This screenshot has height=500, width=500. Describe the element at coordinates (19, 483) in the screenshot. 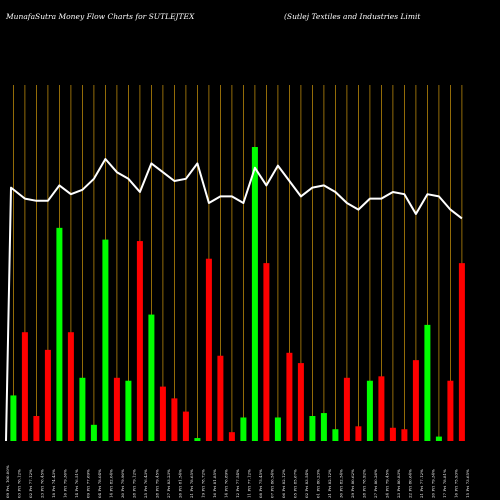

I see `x-tick-label-1: 03 Fri 76.12%` at that location.